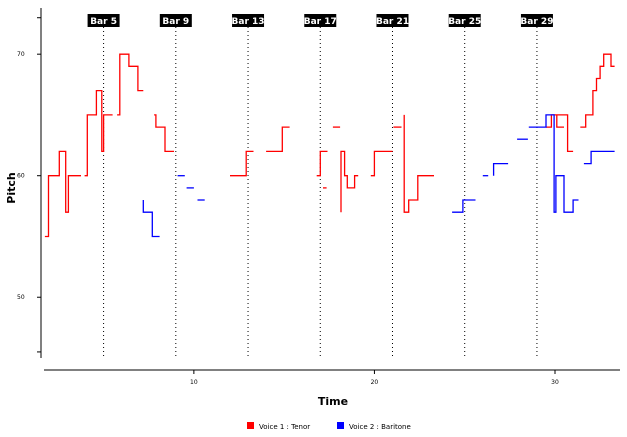  I want to click on y-axis-title: Pitch, so click(11, 187).